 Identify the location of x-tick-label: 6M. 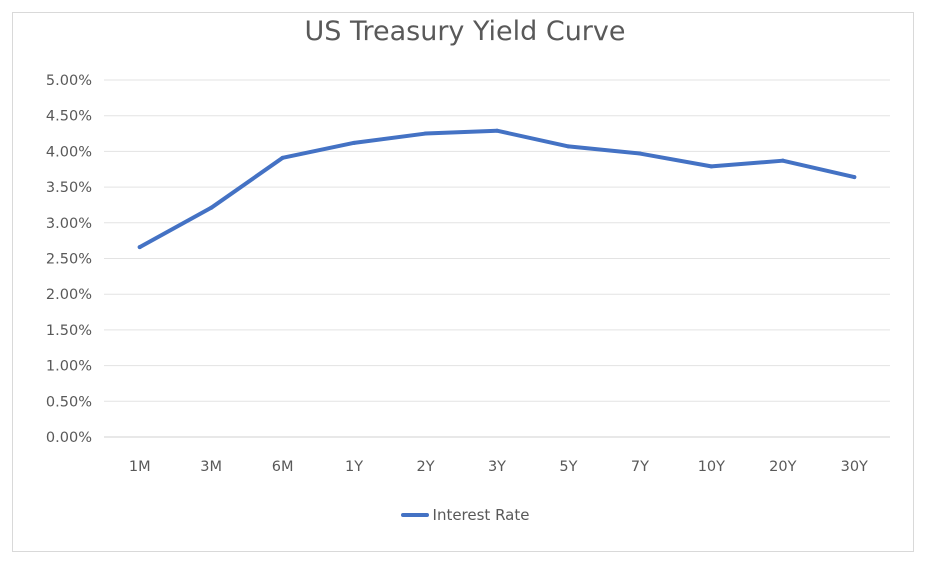
(283, 467).